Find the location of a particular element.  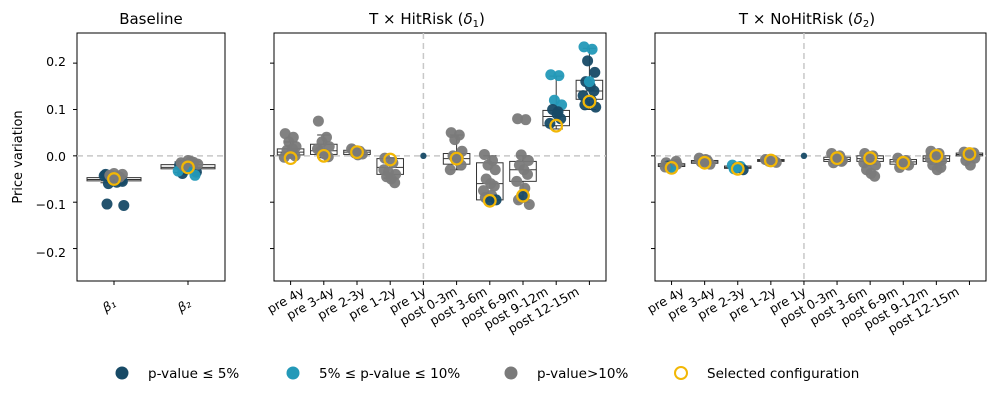

legend-marker-selected is located at coordinates (681, 373).